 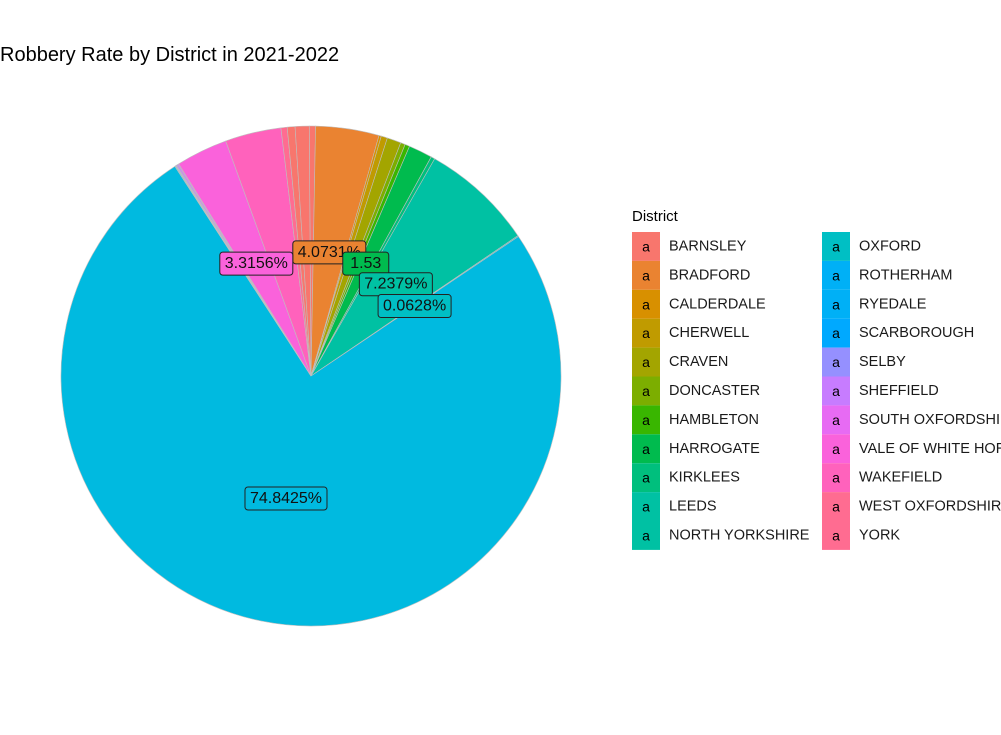 I want to click on legend-item-north-yorkshire: a NORTH YORKSHIRE, so click(x=721, y=535).